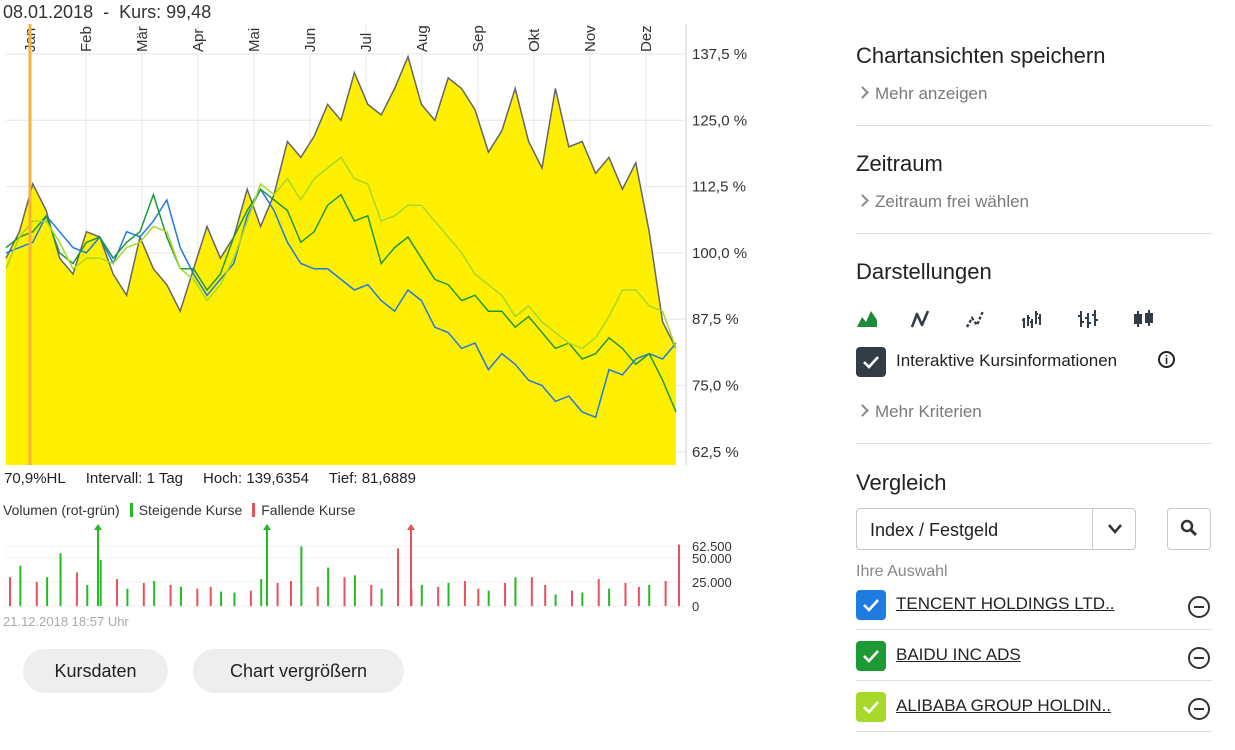  I want to click on ohlc-ticks-chart-button, so click(1089, 319).